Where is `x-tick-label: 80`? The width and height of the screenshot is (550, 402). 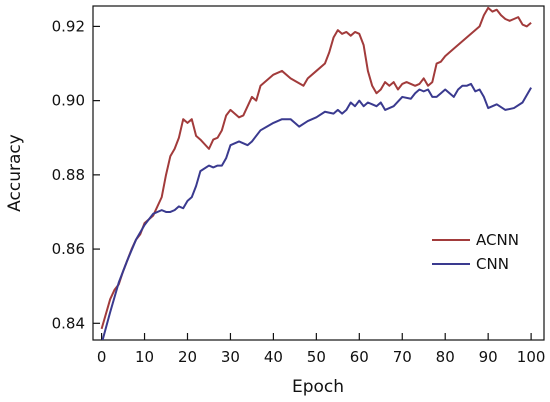 x-tick-label: 80 is located at coordinates (445, 357).